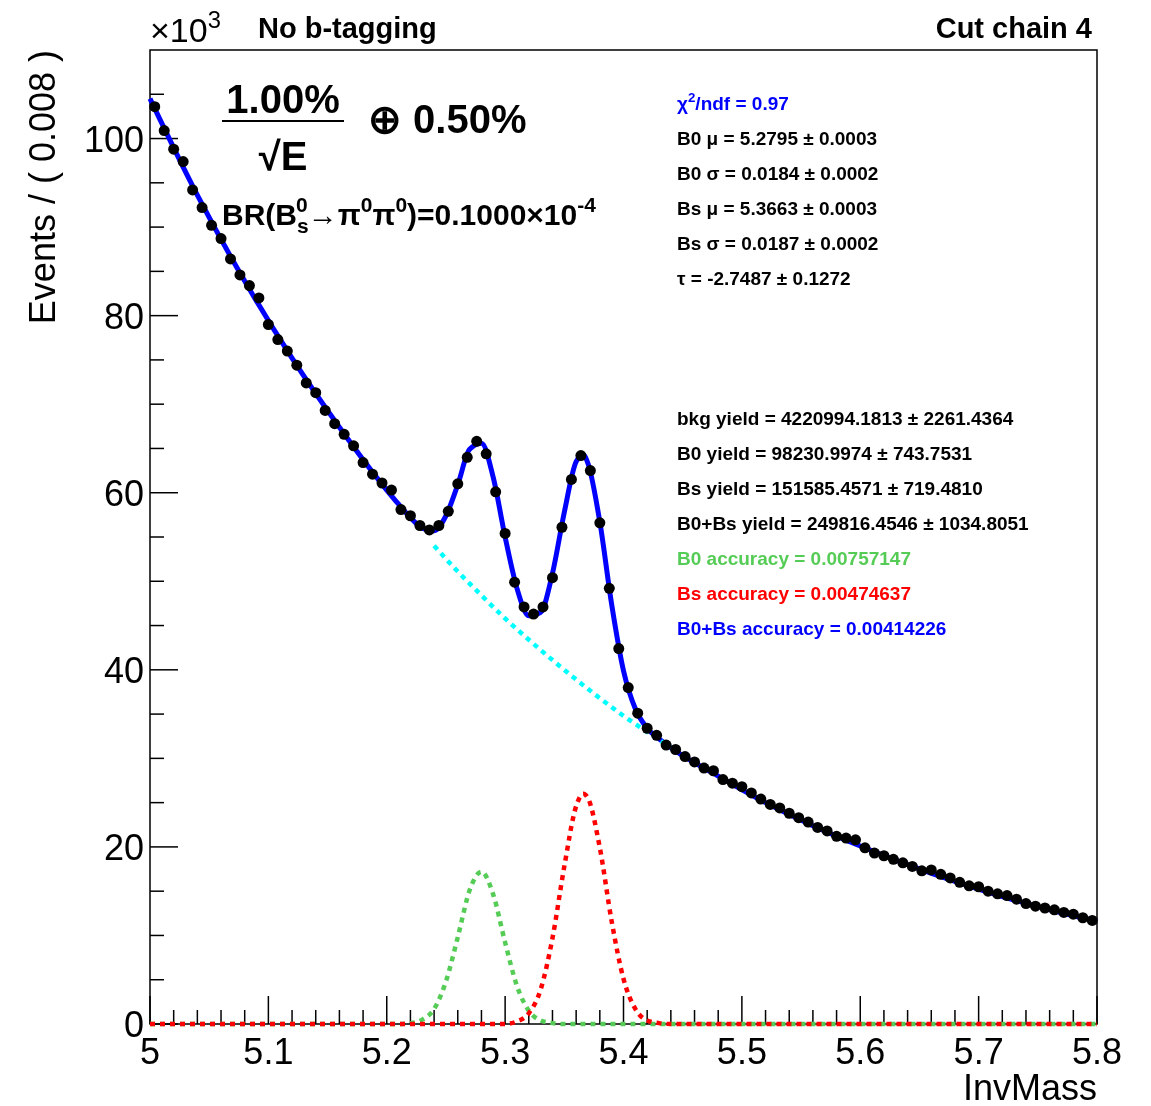 Image resolution: width=1151 pixels, height=1106 pixels. I want to click on y-tick-label: 20, so click(123, 847).